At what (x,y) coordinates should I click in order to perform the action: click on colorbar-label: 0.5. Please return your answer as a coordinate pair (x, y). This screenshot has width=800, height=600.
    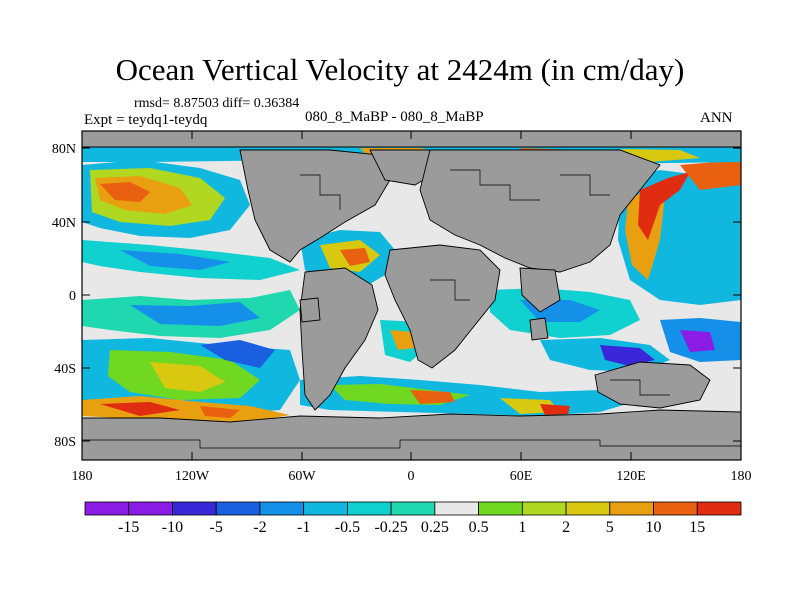
    Looking at the image, I should click on (479, 527).